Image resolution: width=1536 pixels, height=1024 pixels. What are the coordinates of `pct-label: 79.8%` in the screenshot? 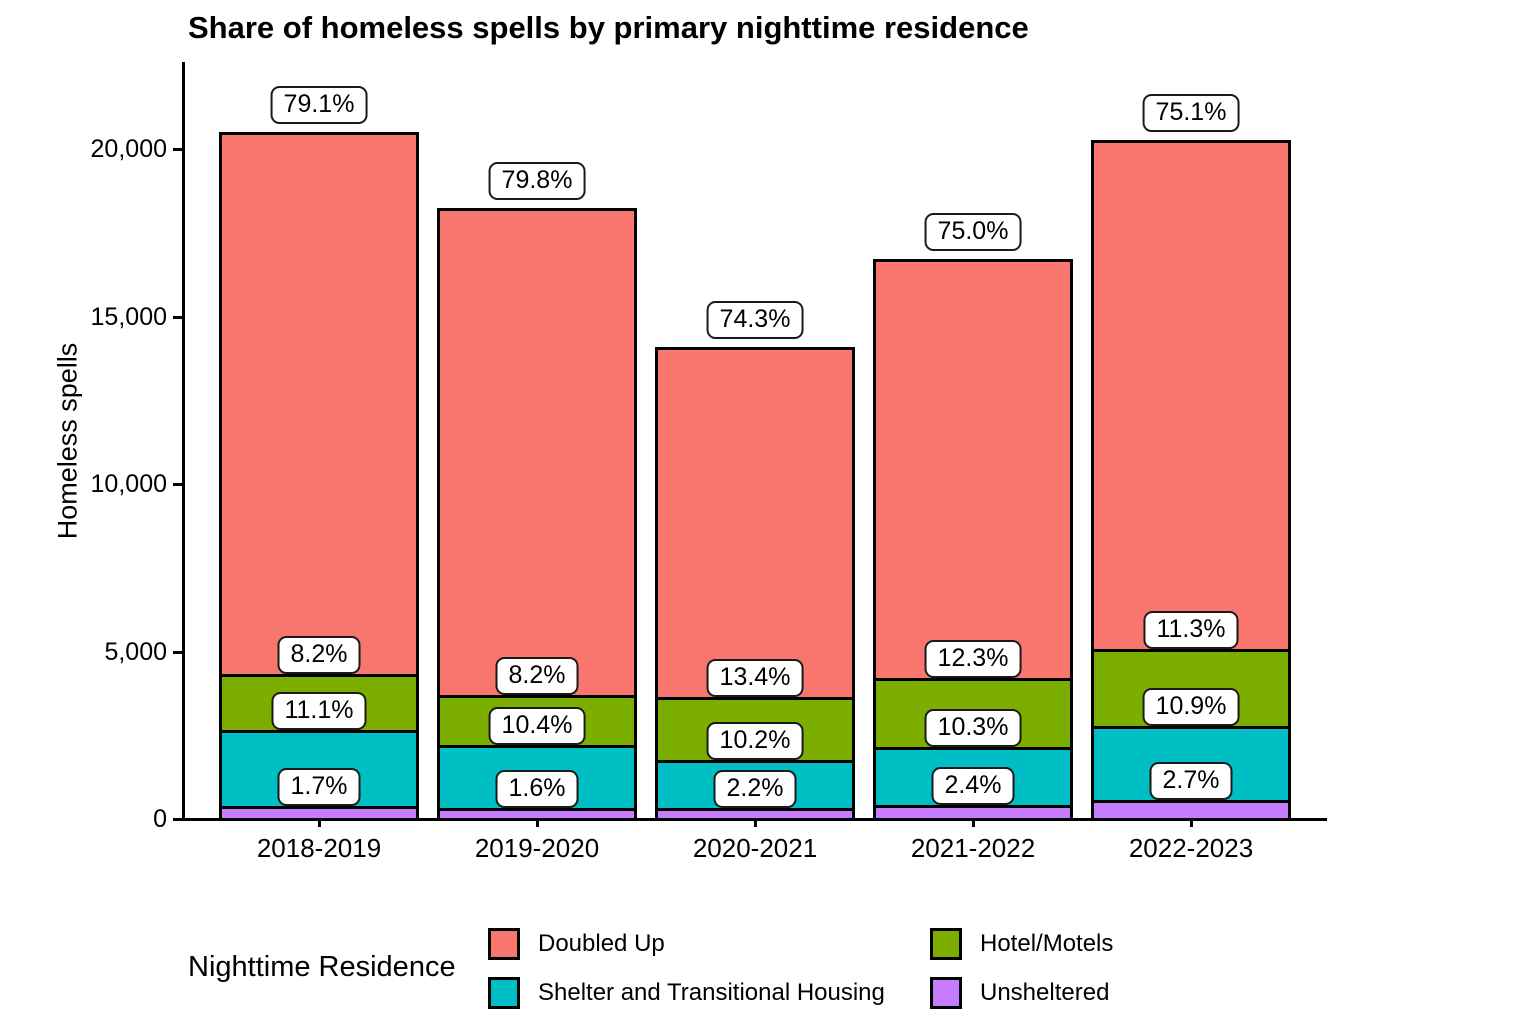 It's located at (537, 181).